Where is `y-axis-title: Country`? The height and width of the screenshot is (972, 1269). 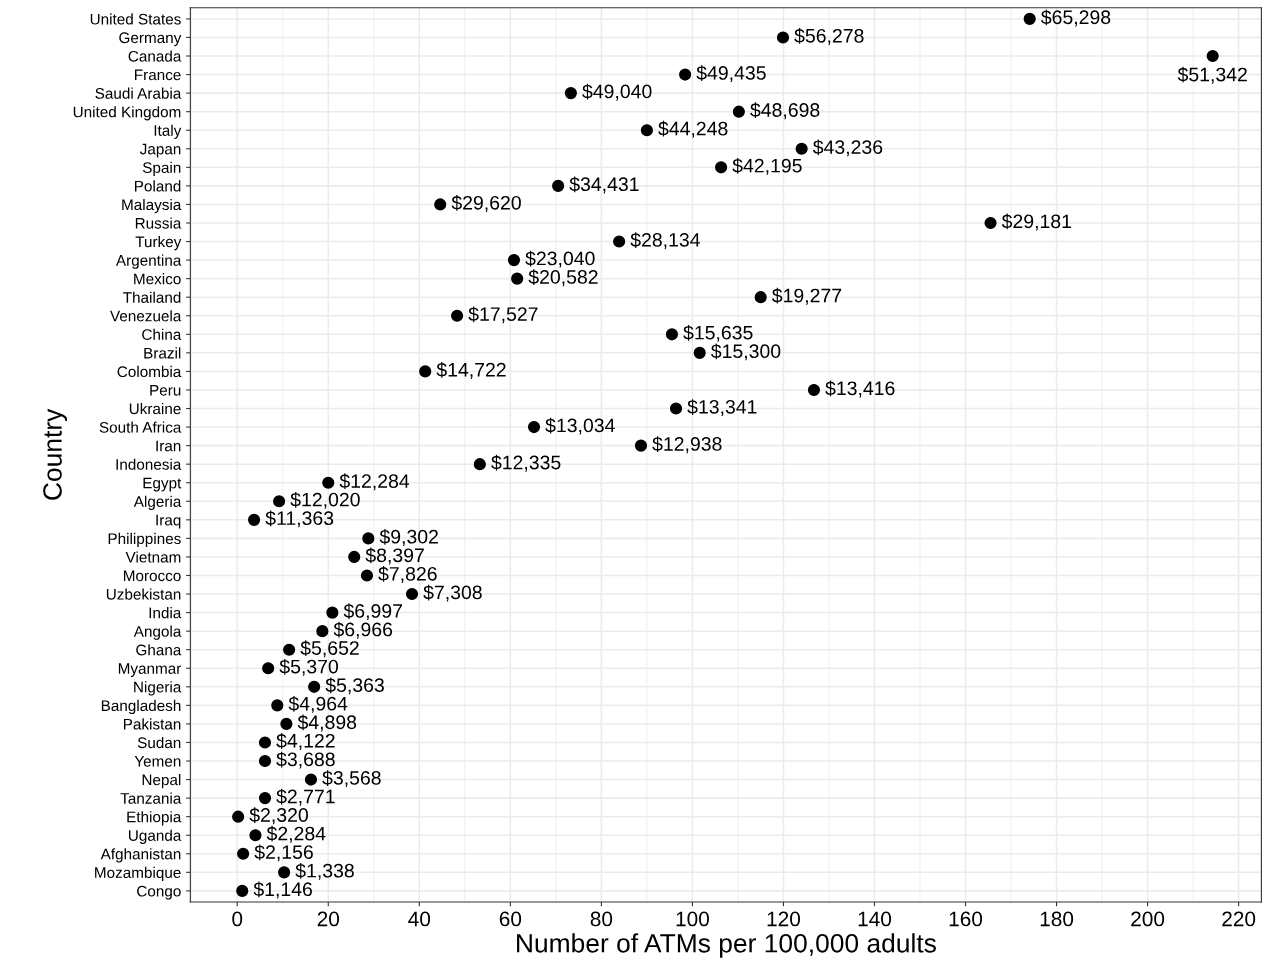
y-axis-title: Country is located at coordinates (55, 454).